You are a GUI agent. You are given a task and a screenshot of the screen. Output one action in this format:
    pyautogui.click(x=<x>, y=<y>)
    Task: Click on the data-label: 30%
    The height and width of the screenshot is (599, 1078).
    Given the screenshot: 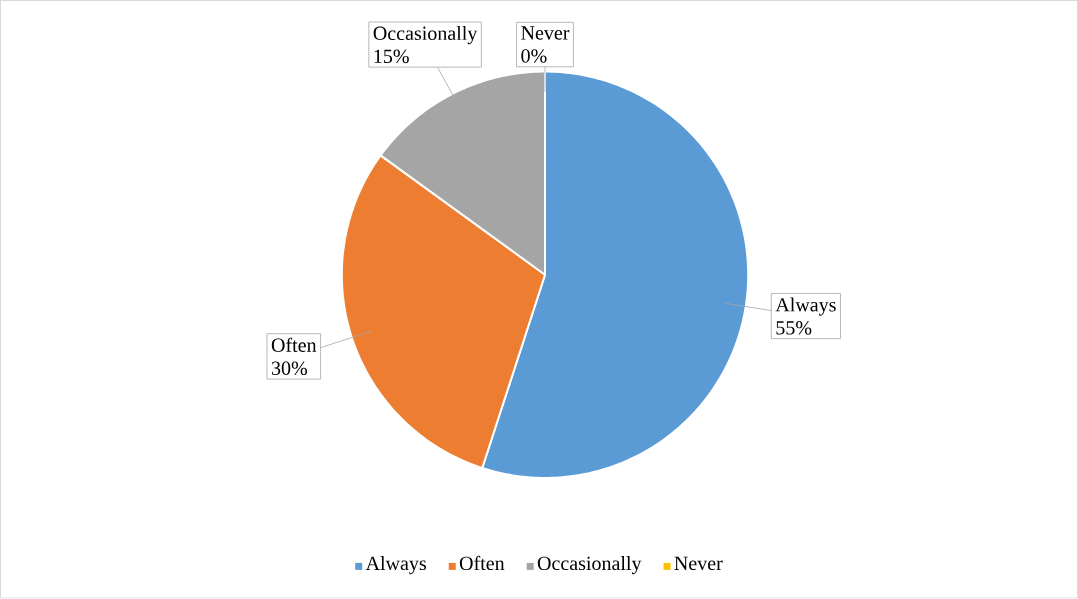 What is the action you would take?
    pyautogui.click(x=289, y=368)
    